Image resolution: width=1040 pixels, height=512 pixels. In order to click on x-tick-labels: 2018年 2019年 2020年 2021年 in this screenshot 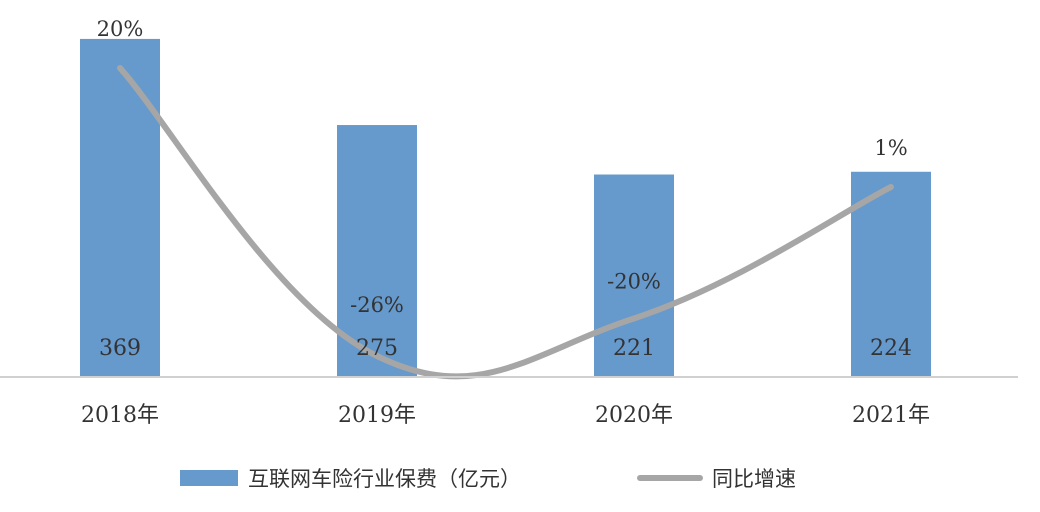, I will do `click(505, 415)`.